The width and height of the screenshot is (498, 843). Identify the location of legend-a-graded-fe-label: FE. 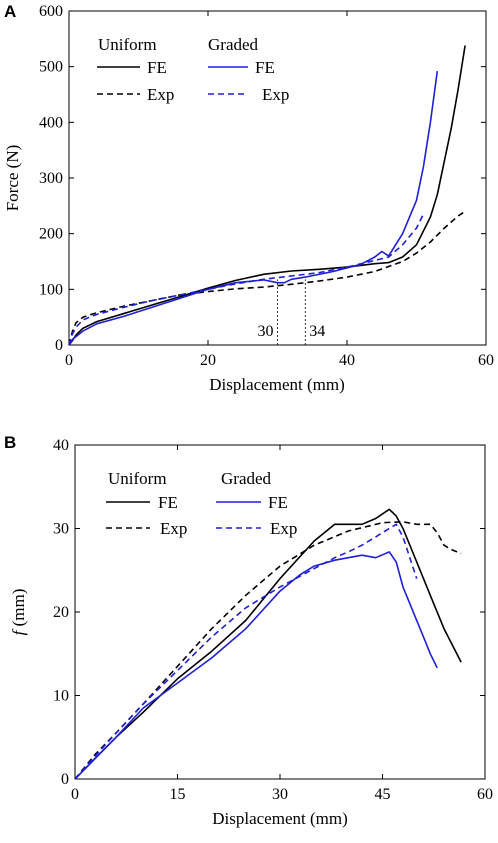
(265, 67).